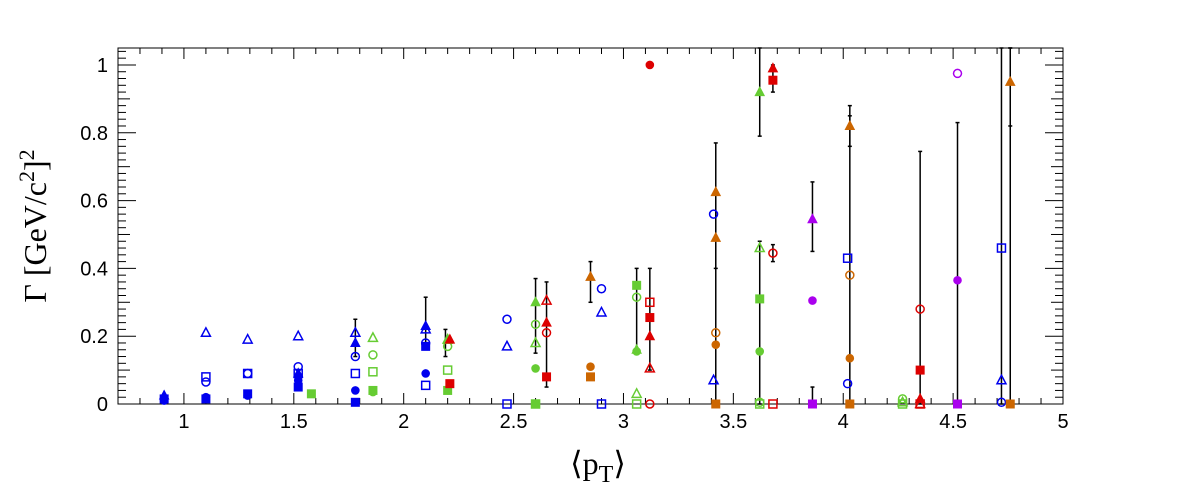  What do you see at coordinates (94, 134) in the screenshot?
I see `y-tick-label: 0.8` at bounding box center [94, 134].